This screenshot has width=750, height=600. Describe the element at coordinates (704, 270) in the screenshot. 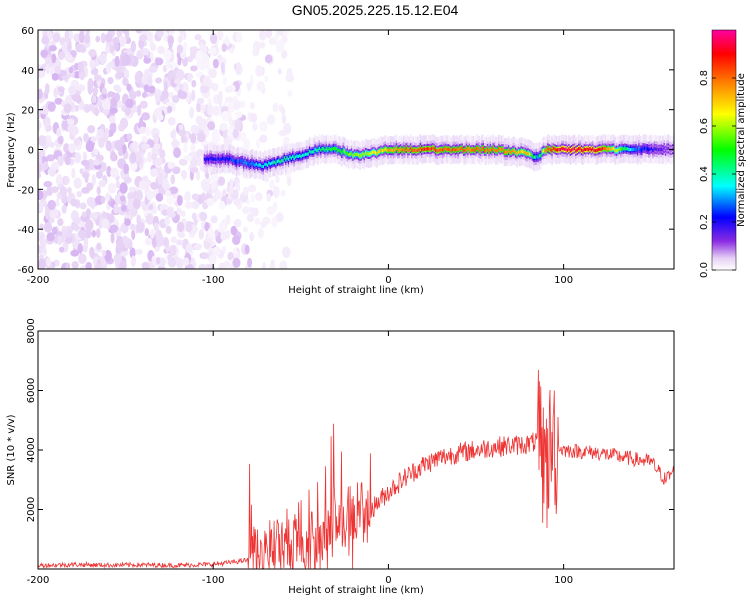

I see `colorbar-tick-label: 0.0` at that location.